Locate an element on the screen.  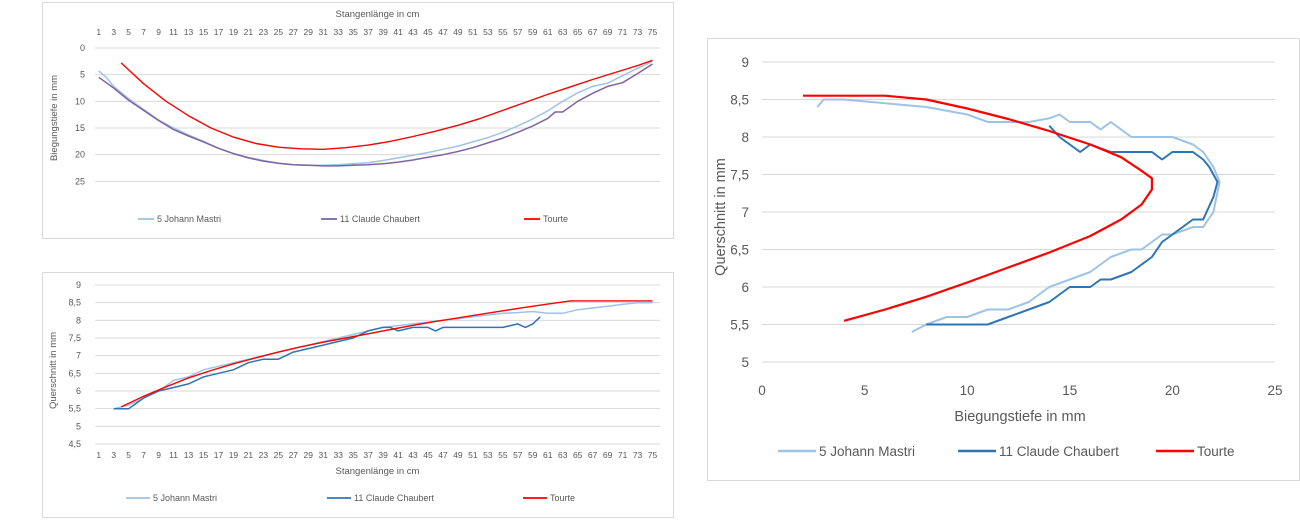
c2-x-tick-label: 41 is located at coordinates (398, 455).